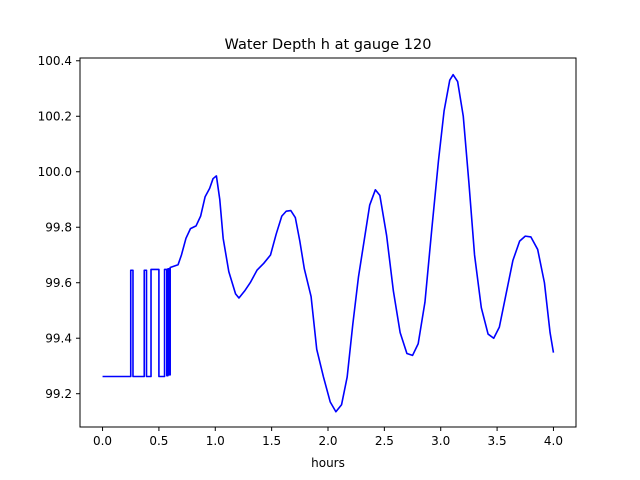 Image resolution: width=640 pixels, height=480 pixels. What do you see at coordinates (497, 441) in the screenshot?
I see `x-tick-label: 3.5` at bounding box center [497, 441].